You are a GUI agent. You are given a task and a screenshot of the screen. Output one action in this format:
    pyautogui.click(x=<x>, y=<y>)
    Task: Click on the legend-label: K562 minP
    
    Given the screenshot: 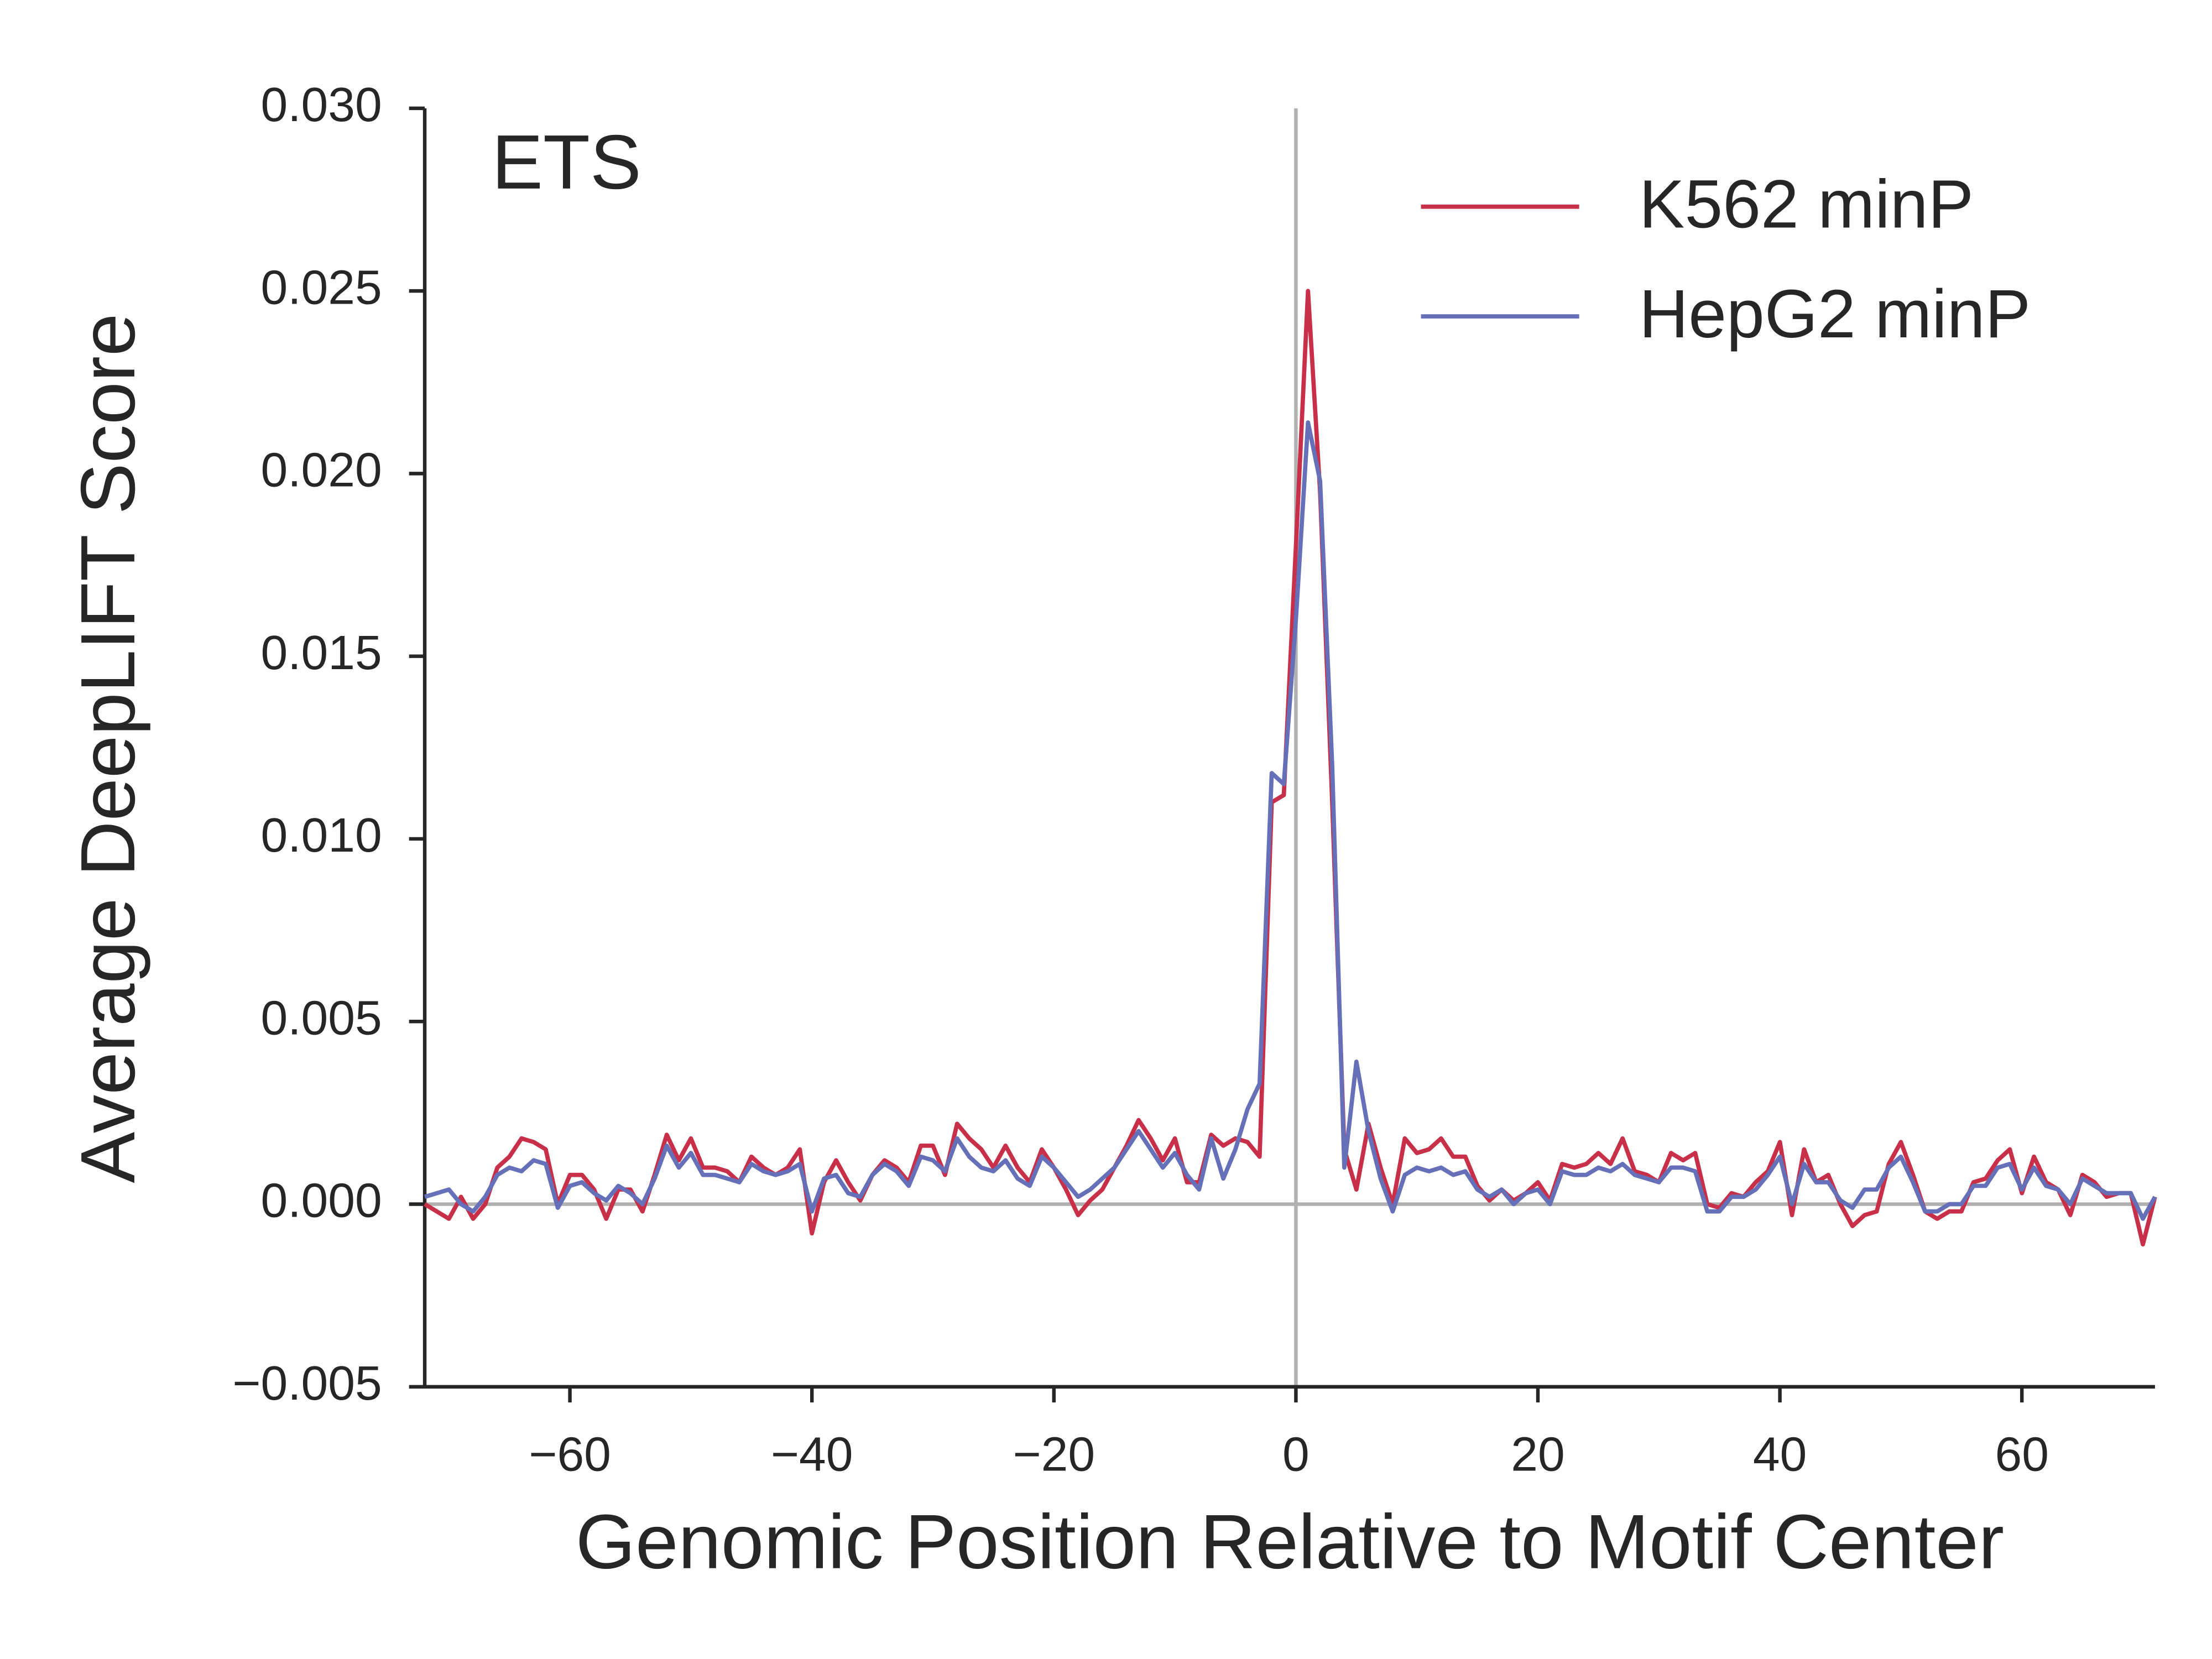 What is the action you would take?
    pyautogui.click(x=1807, y=205)
    